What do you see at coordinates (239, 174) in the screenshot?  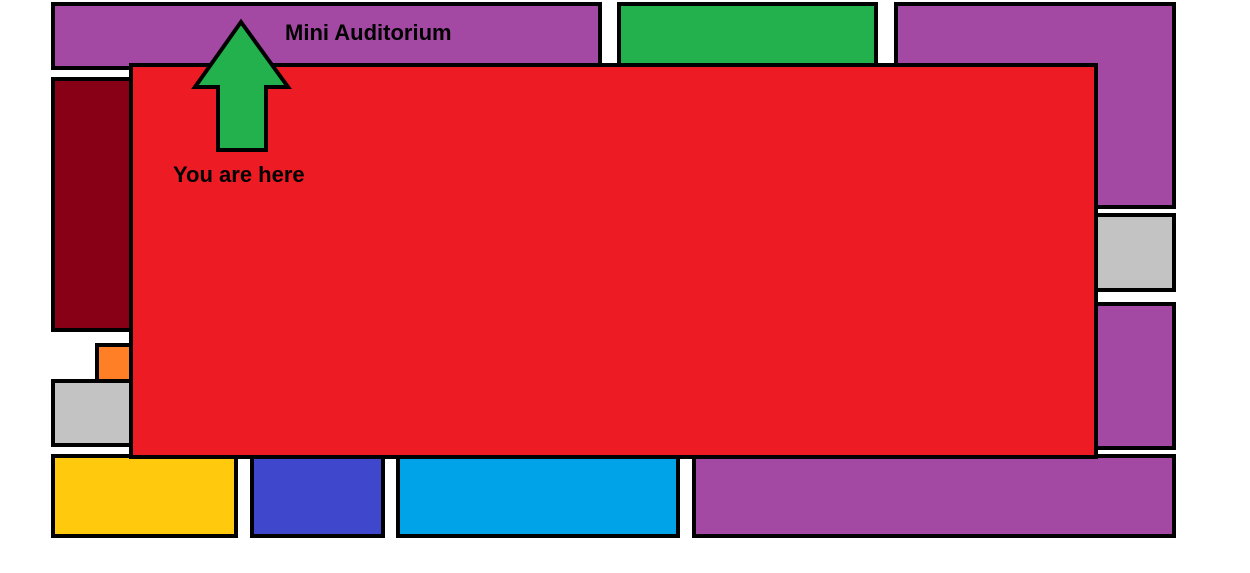 I see `you-are-here-label: You are here` at bounding box center [239, 174].